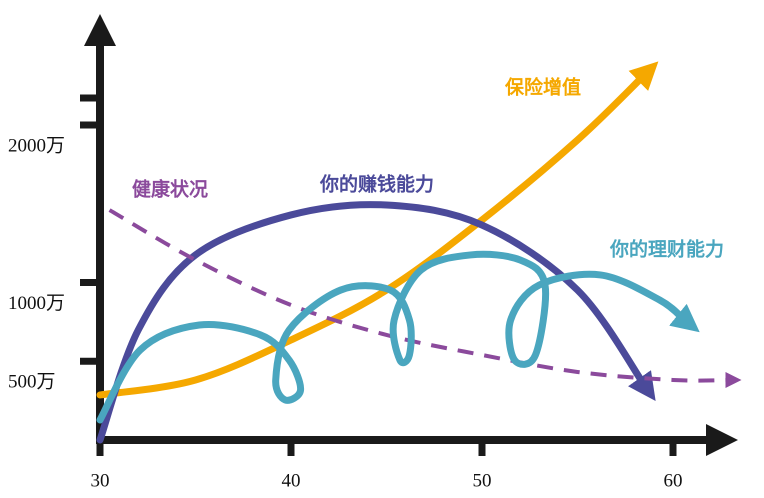 Image resolution: width=764 pixels, height=498 pixels. Describe the element at coordinates (32, 382) in the screenshot. I see `y-tick-label: 500万` at that location.